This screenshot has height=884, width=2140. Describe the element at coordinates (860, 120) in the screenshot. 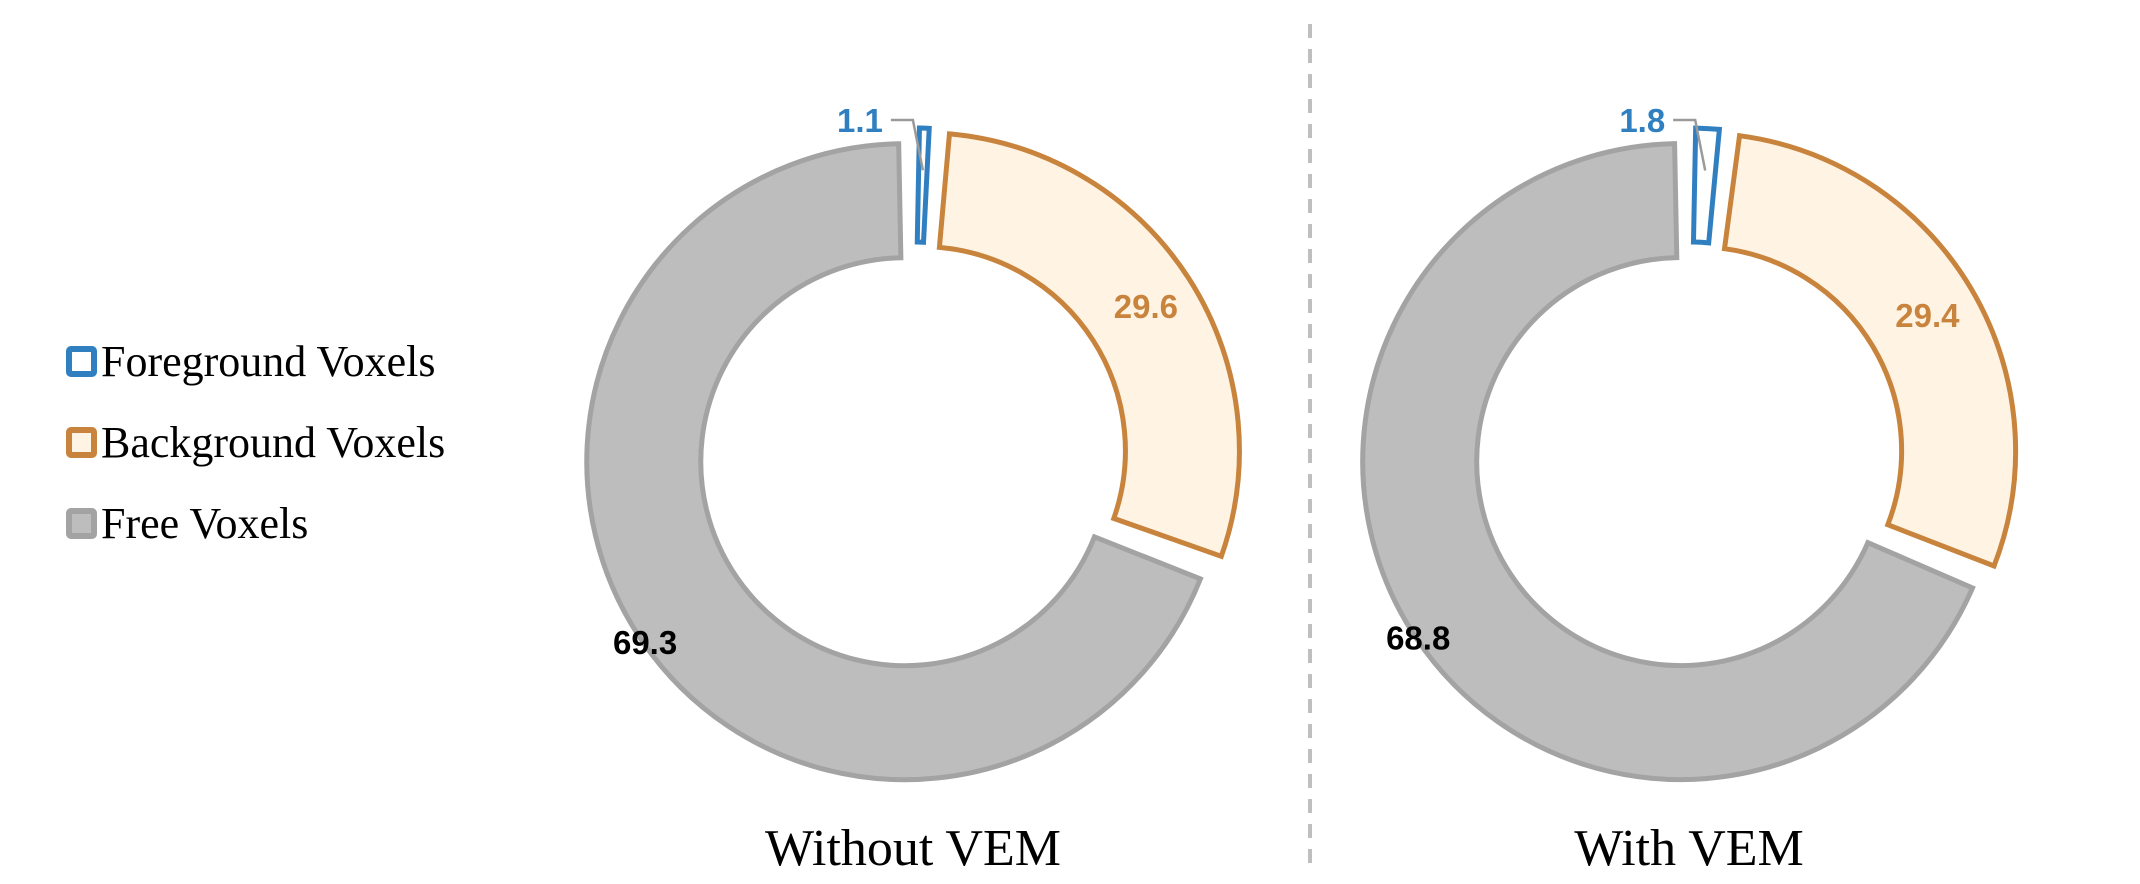

I see `data-label: 1.1` at that location.